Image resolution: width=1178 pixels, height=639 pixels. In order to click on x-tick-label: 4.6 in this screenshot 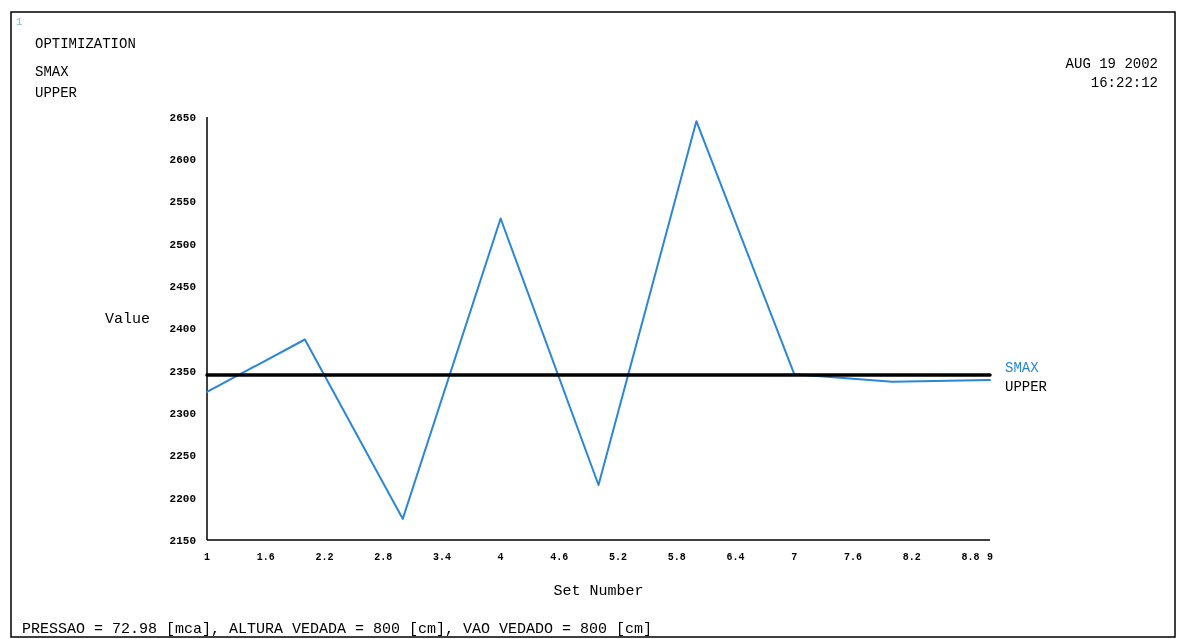, I will do `click(559, 557)`.